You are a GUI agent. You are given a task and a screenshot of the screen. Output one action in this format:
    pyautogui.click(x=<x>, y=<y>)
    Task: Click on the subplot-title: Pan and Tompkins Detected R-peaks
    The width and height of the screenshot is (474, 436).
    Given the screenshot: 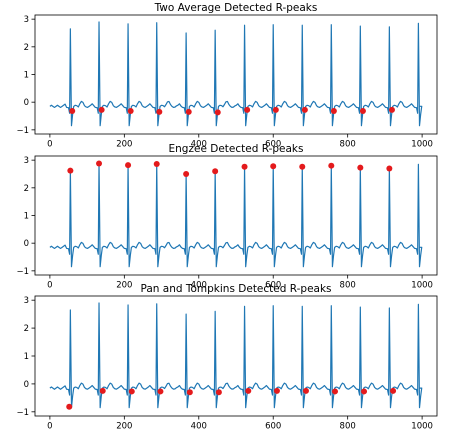 What is the action you would take?
    pyautogui.click(x=235, y=289)
    